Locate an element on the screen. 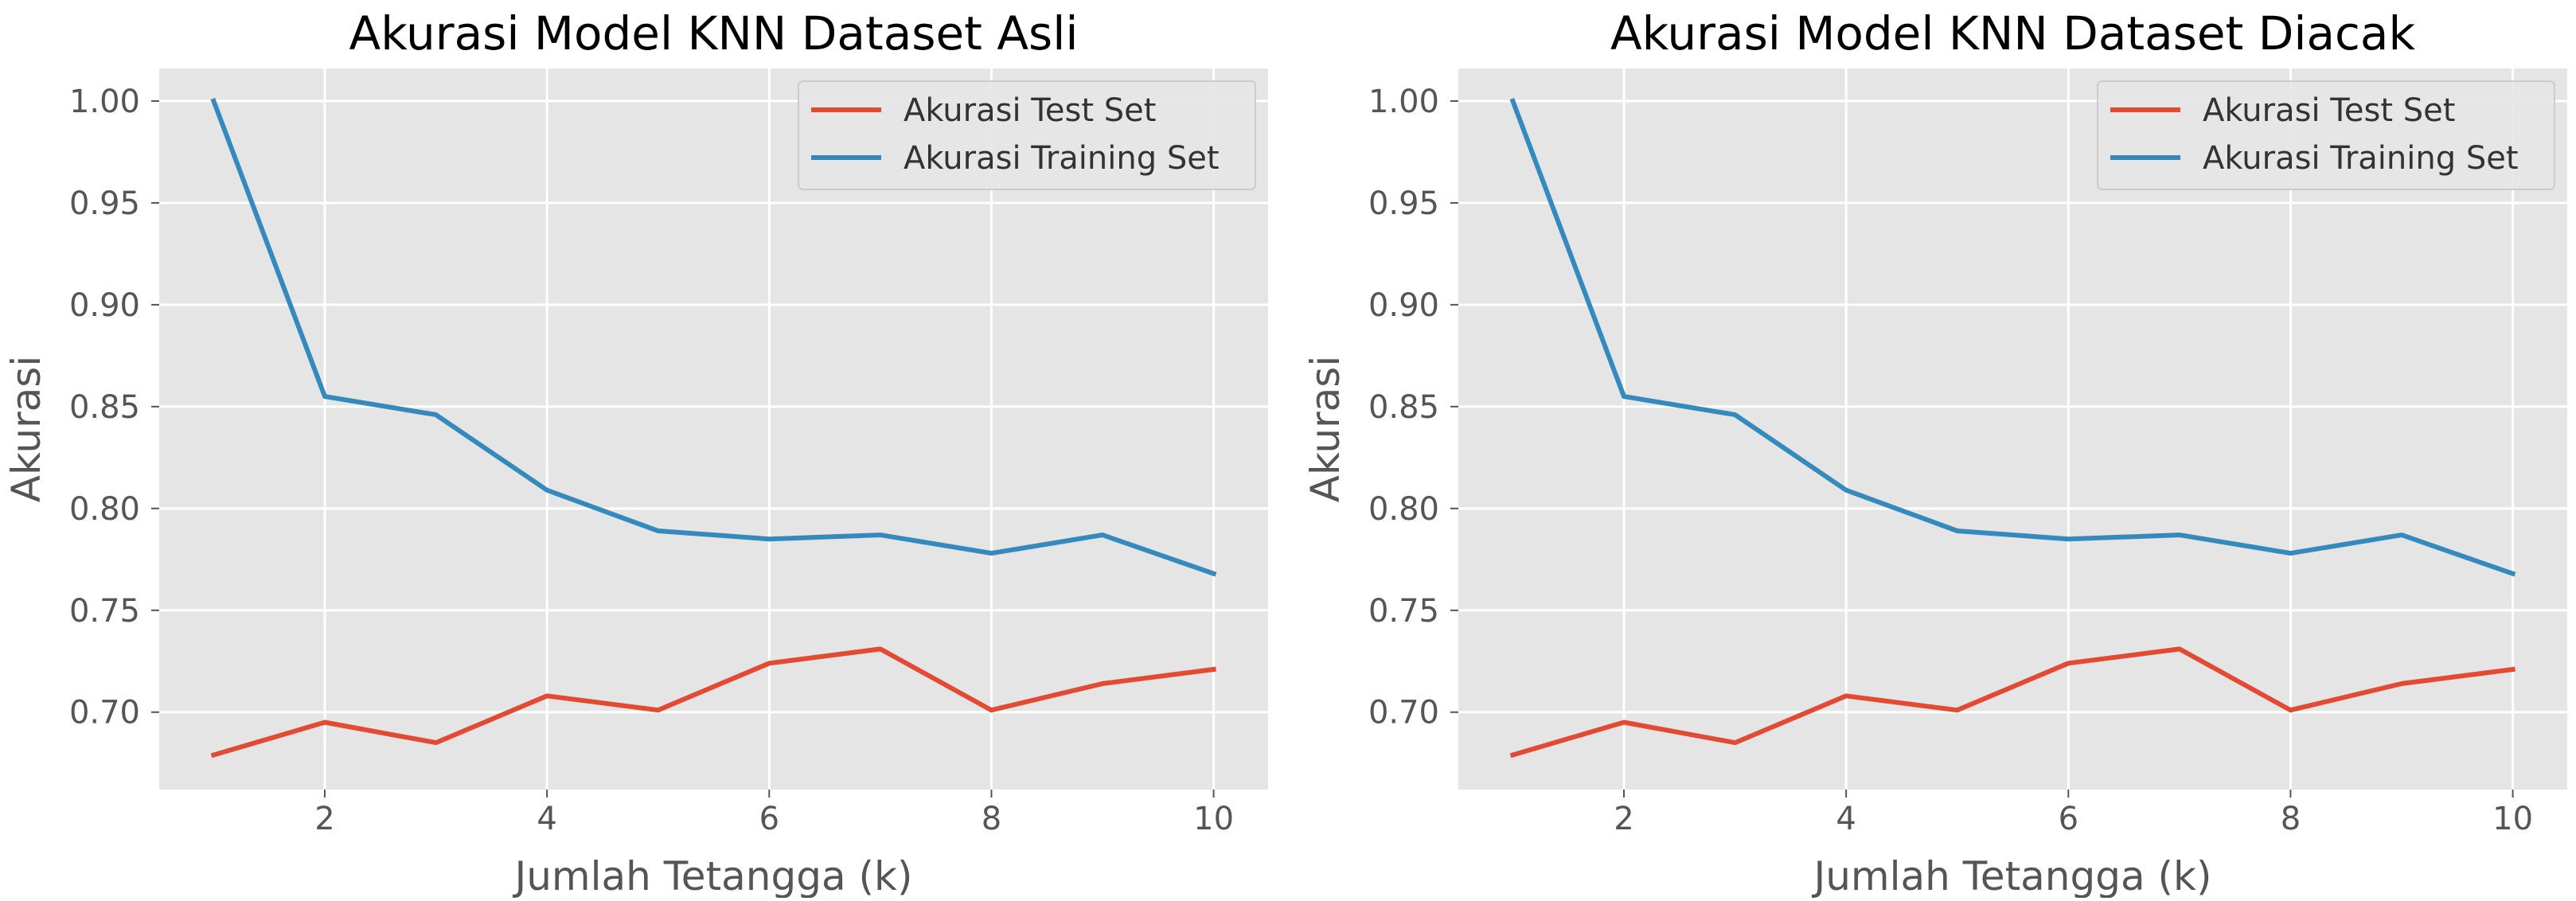 The height and width of the screenshot is (901, 2576). chart-title: Akurasi Model KNN Dataset Diacak is located at coordinates (2013, 33).